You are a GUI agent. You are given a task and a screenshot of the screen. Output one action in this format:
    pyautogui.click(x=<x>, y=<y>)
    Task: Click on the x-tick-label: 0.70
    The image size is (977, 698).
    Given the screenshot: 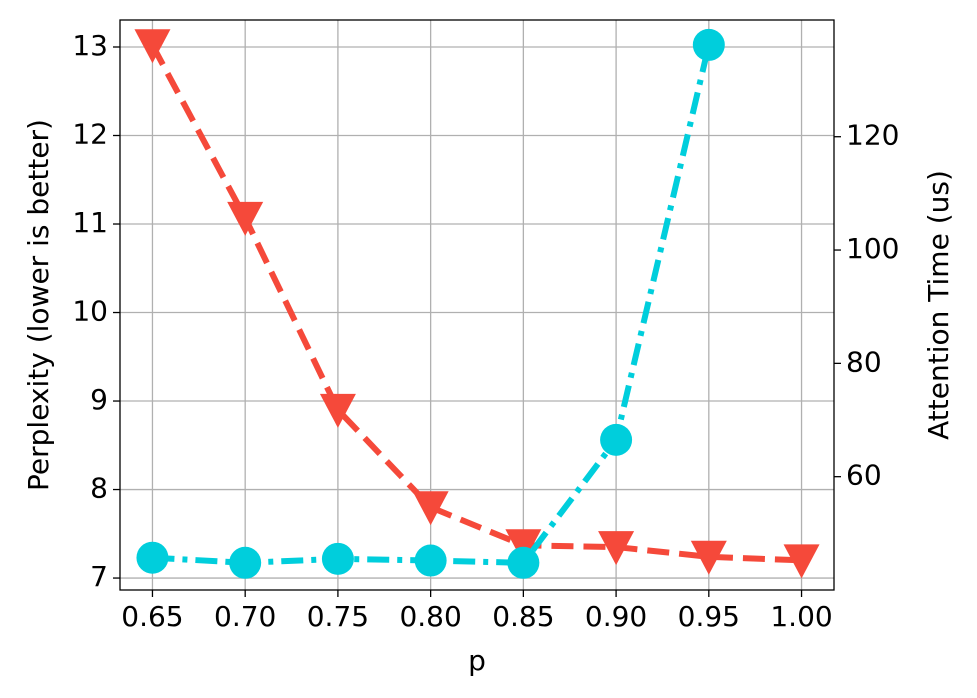 What is the action you would take?
    pyautogui.click(x=245, y=616)
    